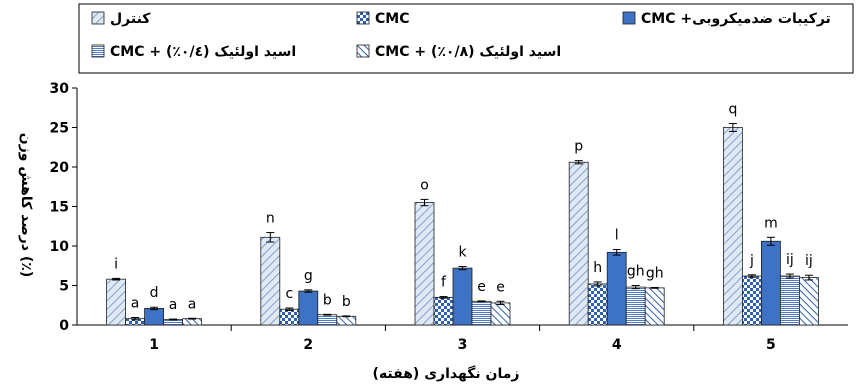 This screenshot has width=859, height=387. What do you see at coordinates (203, 52) in the screenshot?
I see `legend-label: اسید اولئیک (٠/٤٪) + CMC` at bounding box center [203, 52].